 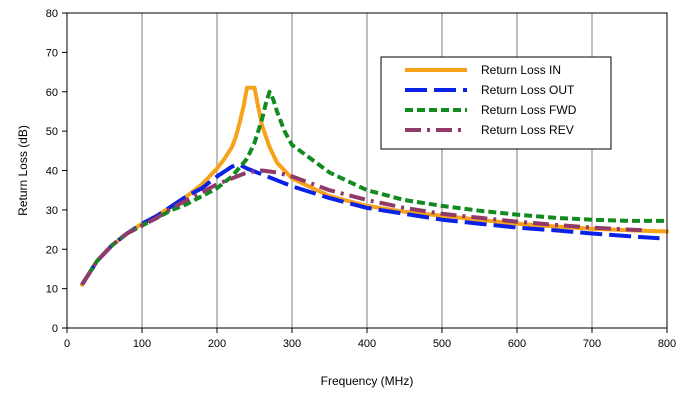 What do you see at coordinates (367, 381) in the screenshot?
I see `x-axis-label: Frequency (MHz)` at bounding box center [367, 381].